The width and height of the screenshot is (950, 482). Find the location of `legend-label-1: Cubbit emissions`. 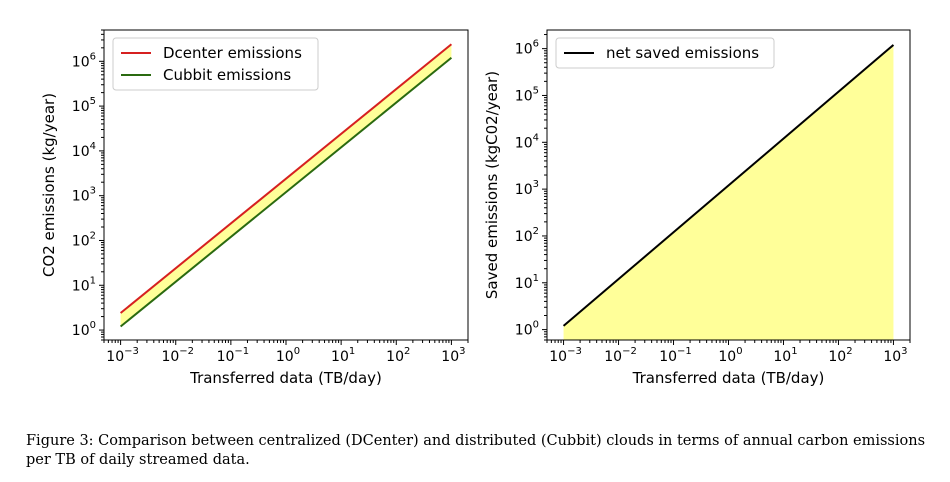

legend-label-1: Cubbit emissions is located at coordinates (227, 75).